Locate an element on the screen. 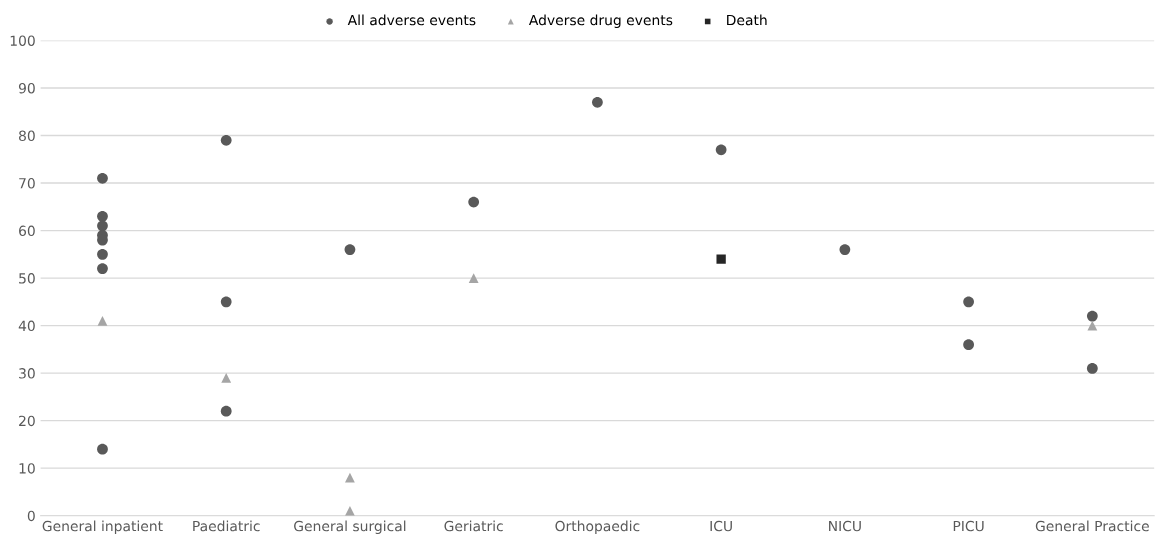  x-tick-label: General surgical is located at coordinates (350, 527).